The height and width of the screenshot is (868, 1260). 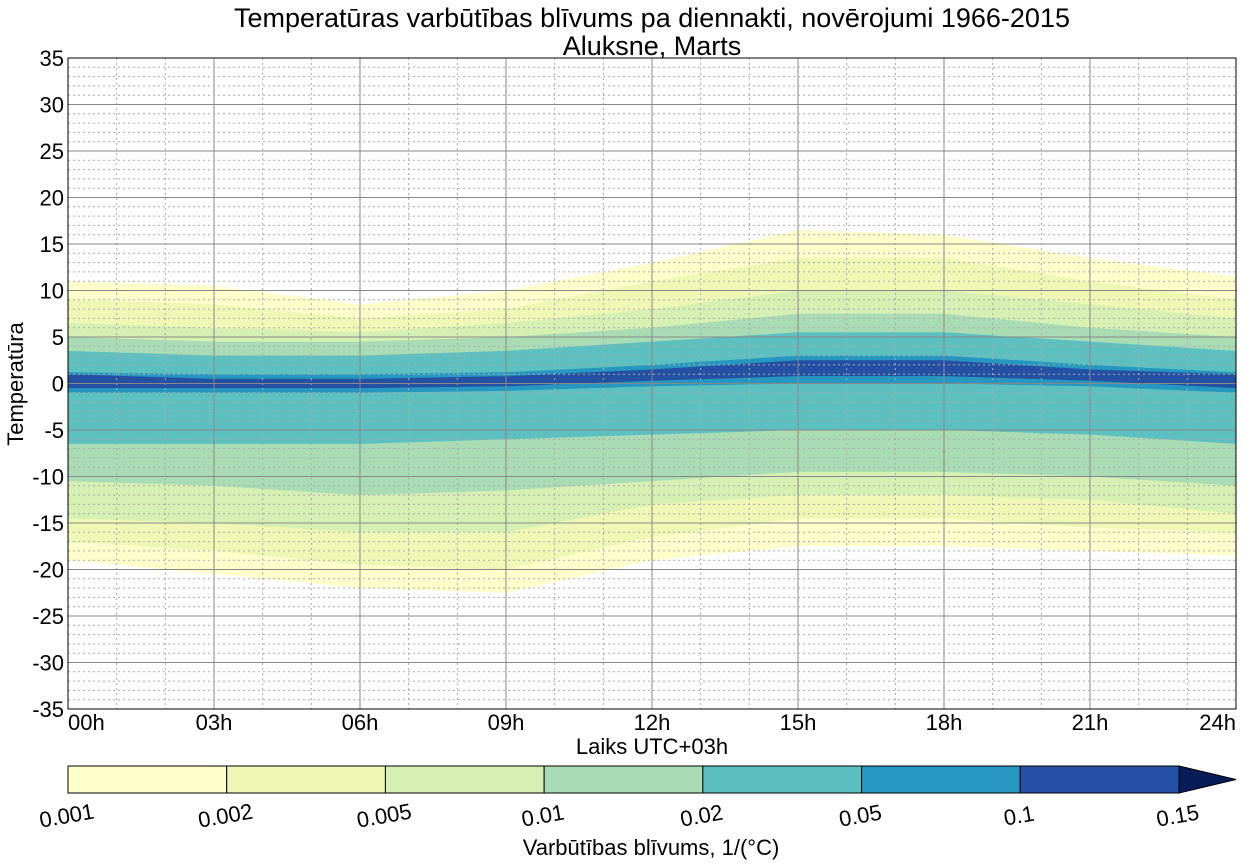 What do you see at coordinates (1207, 779) in the screenshot?
I see `colorbar-extend-arrow` at bounding box center [1207, 779].